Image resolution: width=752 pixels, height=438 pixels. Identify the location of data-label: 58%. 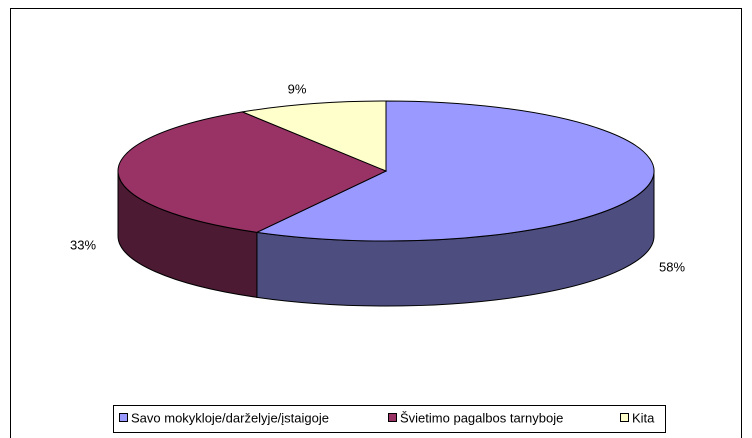
(672, 266).